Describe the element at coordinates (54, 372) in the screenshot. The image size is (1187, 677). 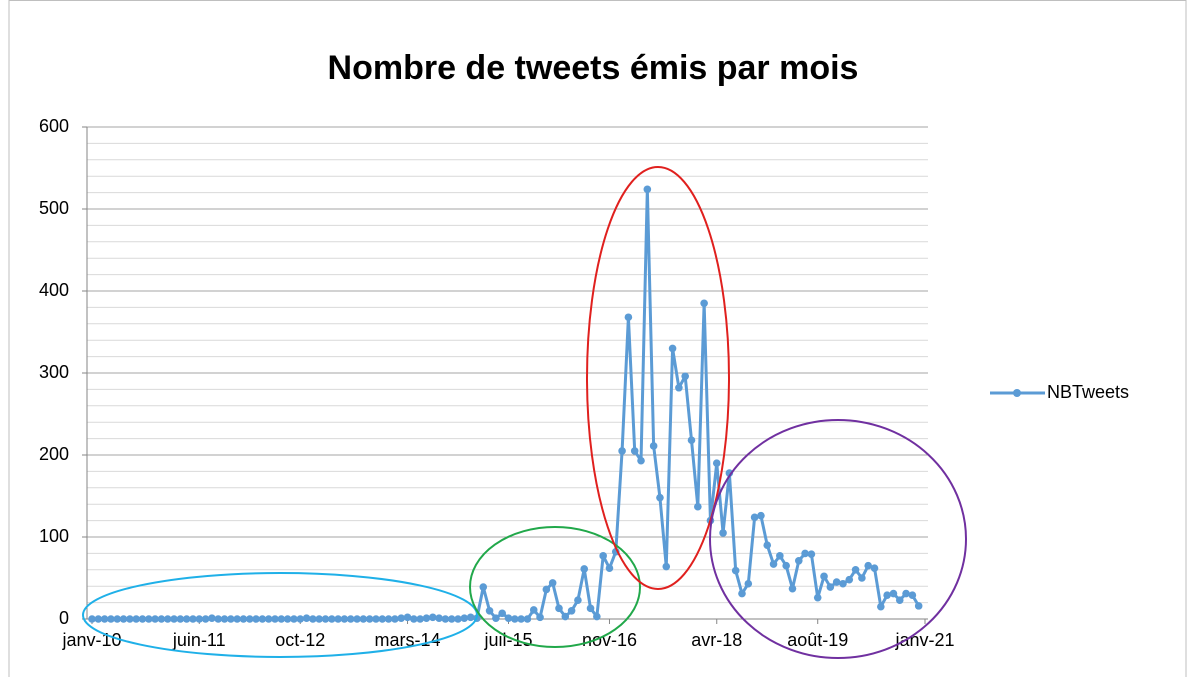
I see `y-tick-label: 300` at that location.